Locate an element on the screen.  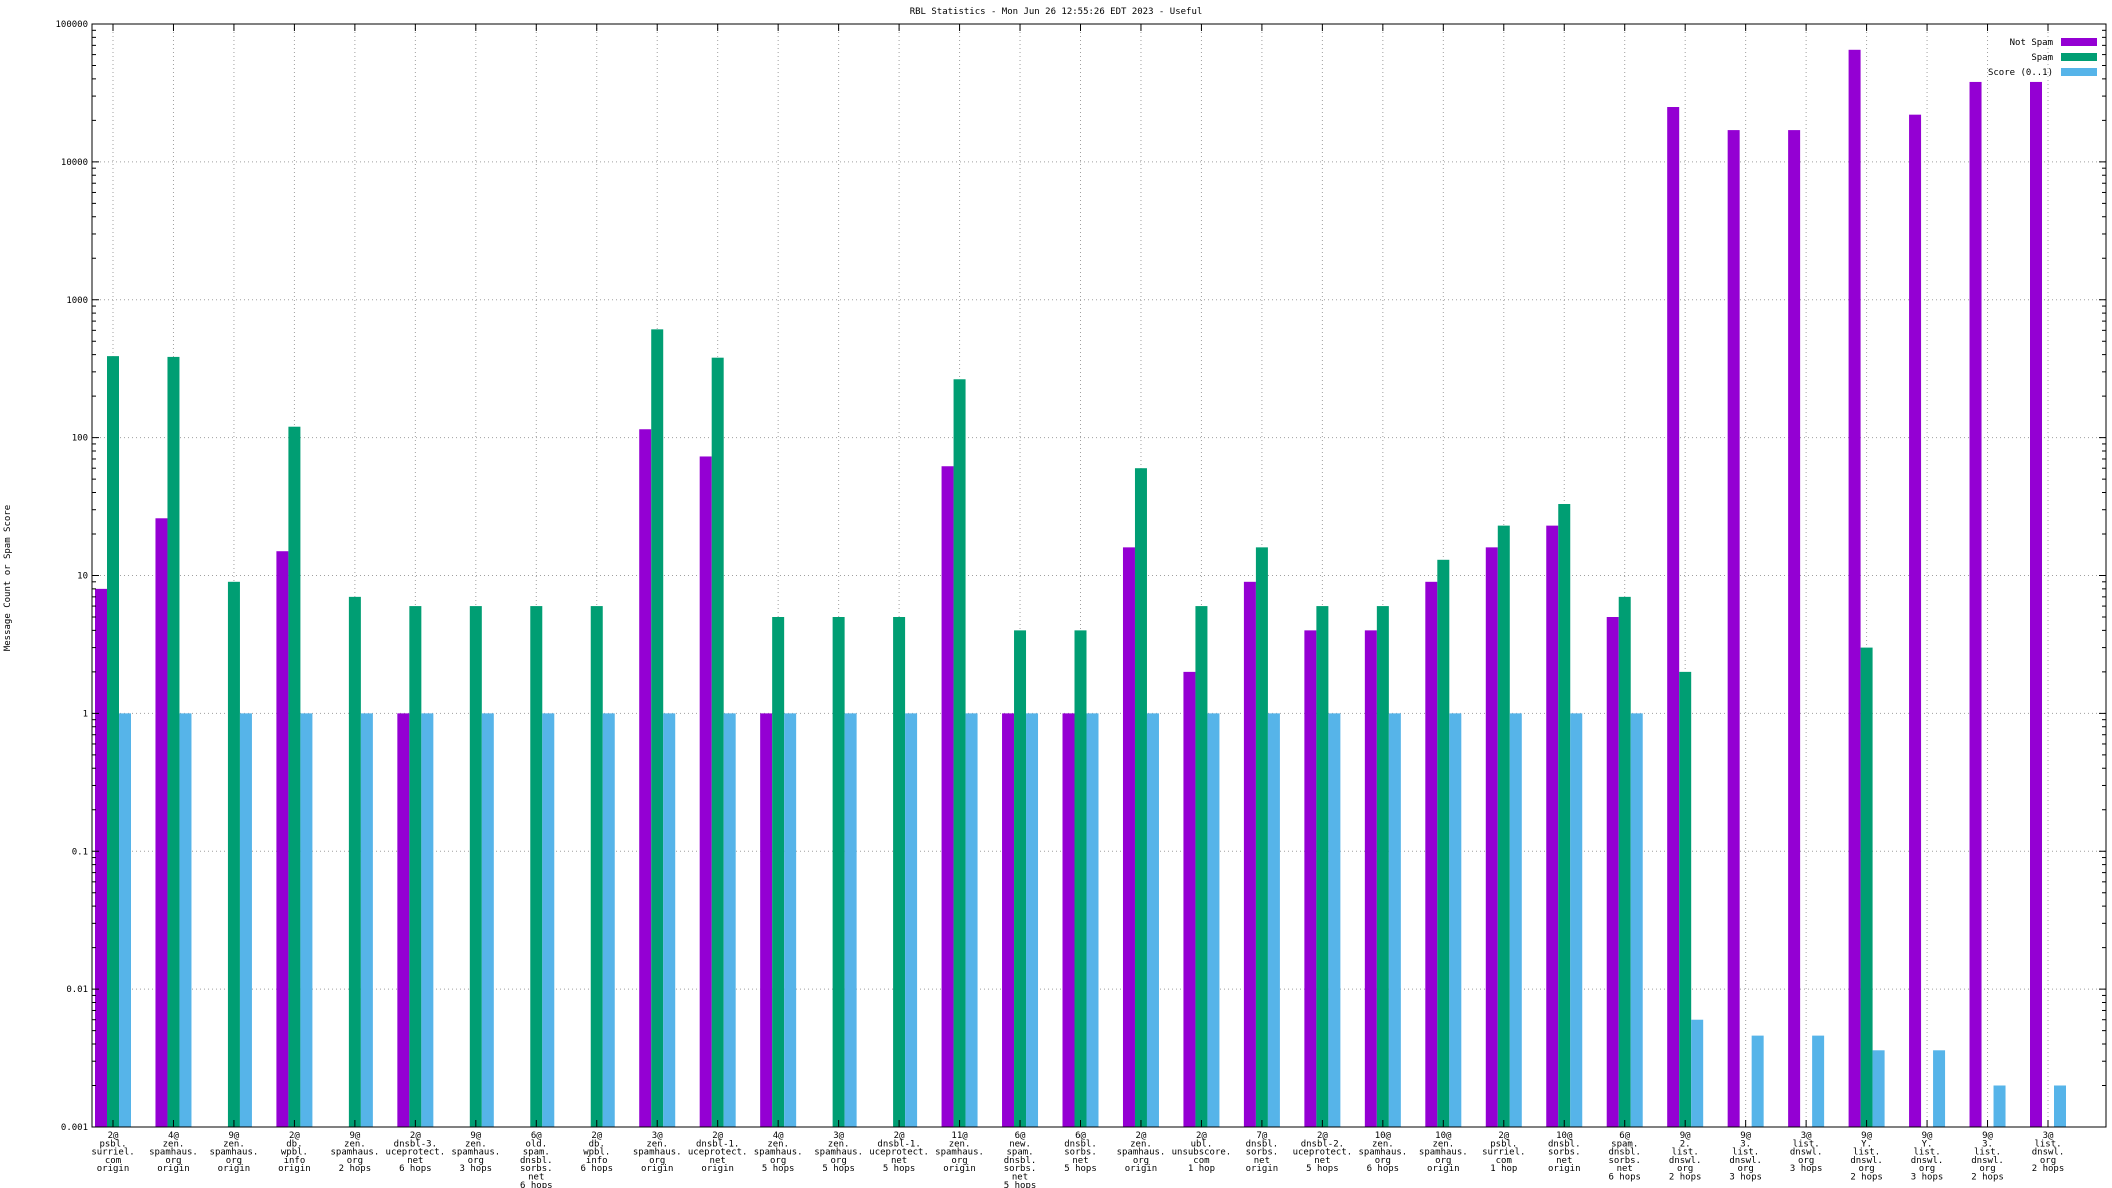
x-category-label: 9@ 3. list. dnswl. org 3 hops is located at coordinates (1745, 1157).